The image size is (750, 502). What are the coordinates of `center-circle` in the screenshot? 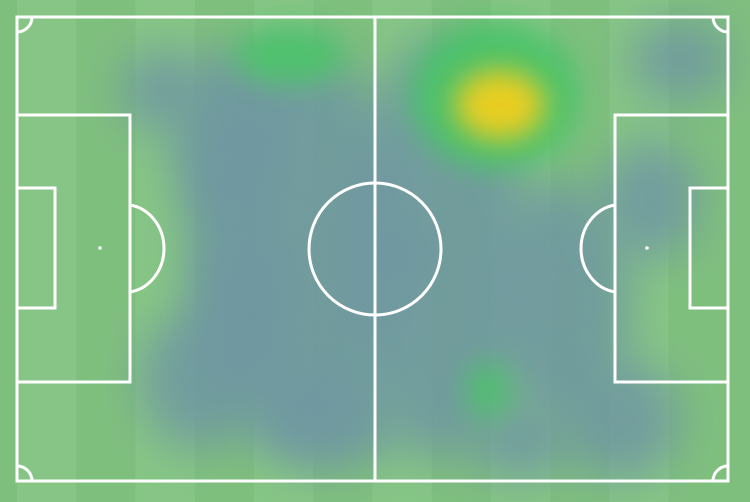 It's located at (375, 249).